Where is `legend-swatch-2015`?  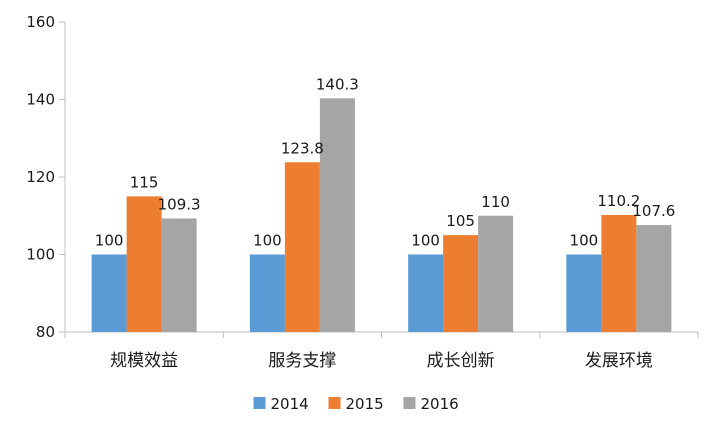 legend-swatch-2015 is located at coordinates (334, 403).